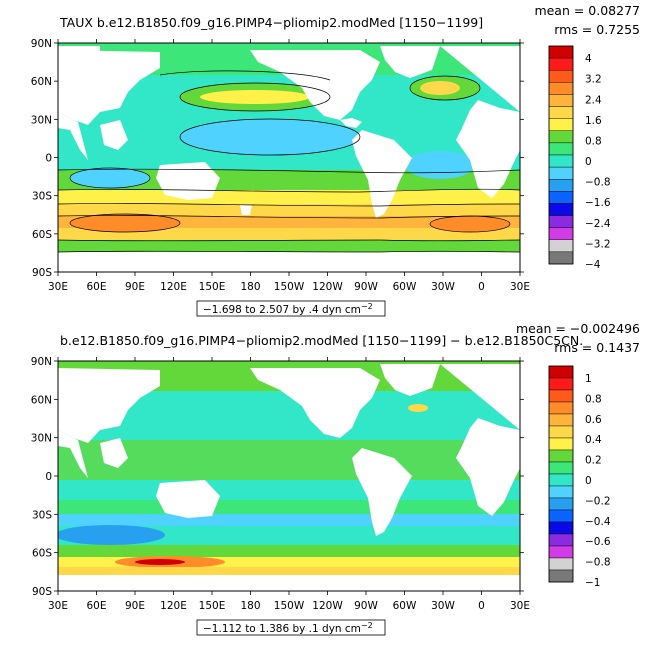 The width and height of the screenshot is (647, 647). I want to click on y-tick-label: 60N, so click(41, 400).